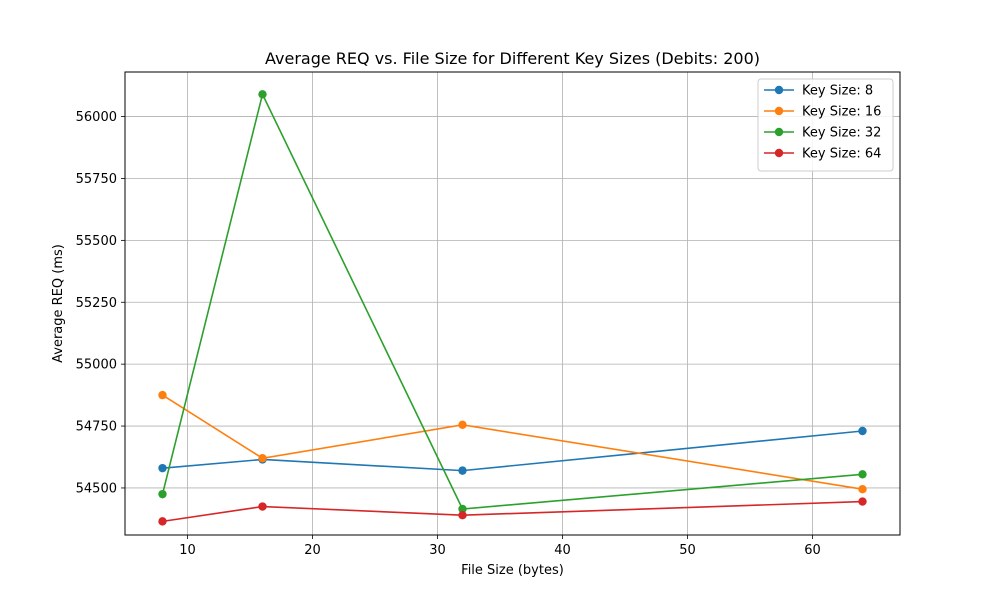  I want to click on y-tick-label: 54500, so click(96, 488).